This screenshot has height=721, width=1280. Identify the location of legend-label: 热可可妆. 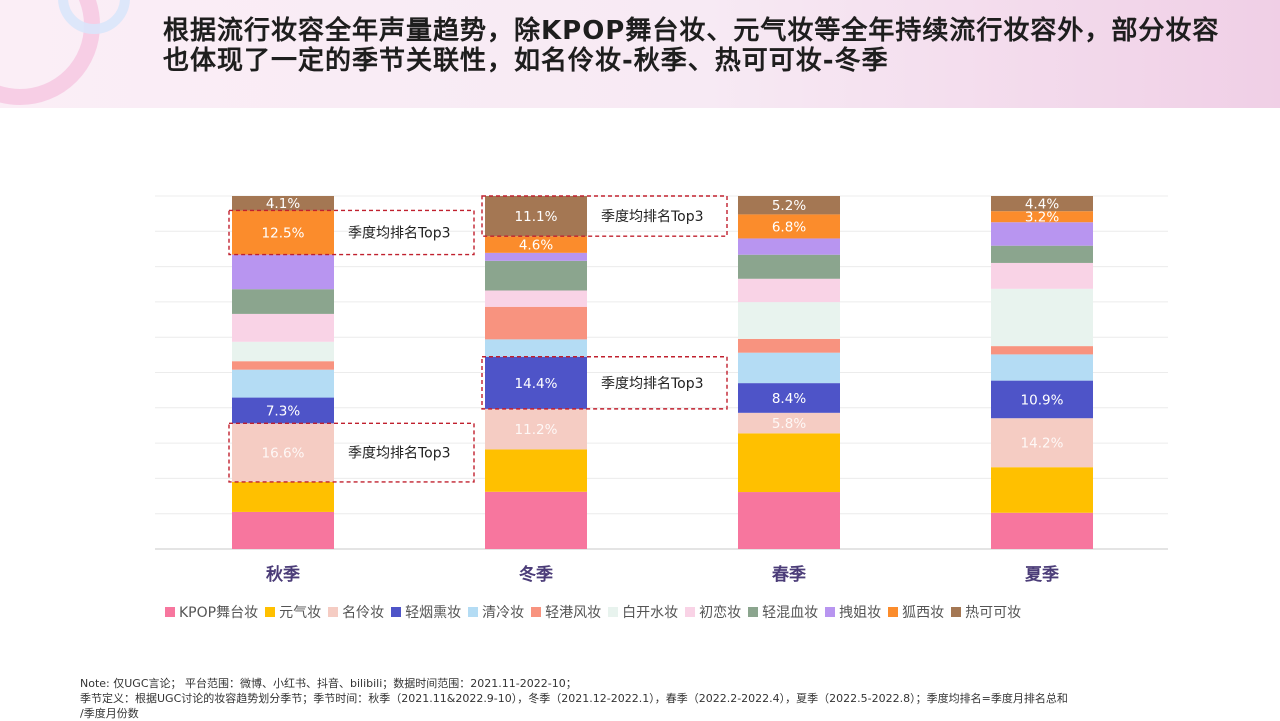
(993, 613).